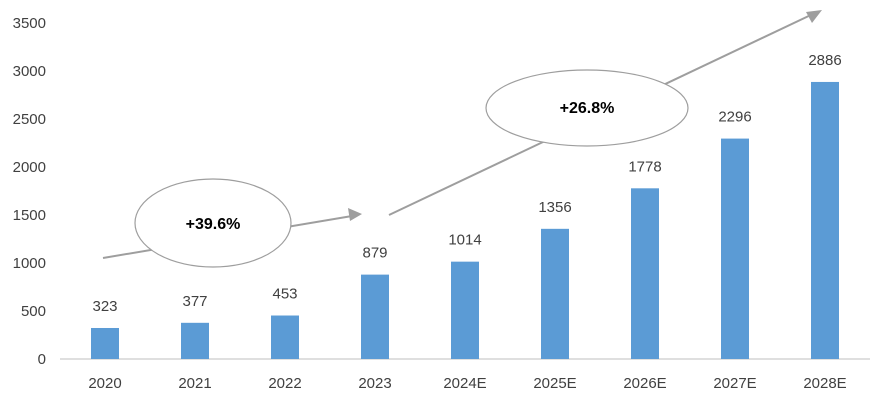 This screenshot has height=409, width=891. I want to click on x-tick-label: 2021, so click(194, 383).